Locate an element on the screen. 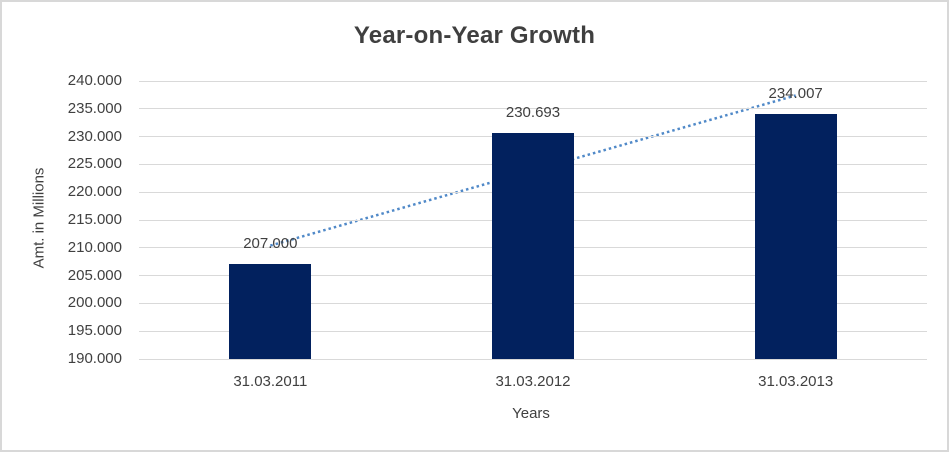  x-axis-tick-label: 31.03.2011 is located at coordinates (270, 381).